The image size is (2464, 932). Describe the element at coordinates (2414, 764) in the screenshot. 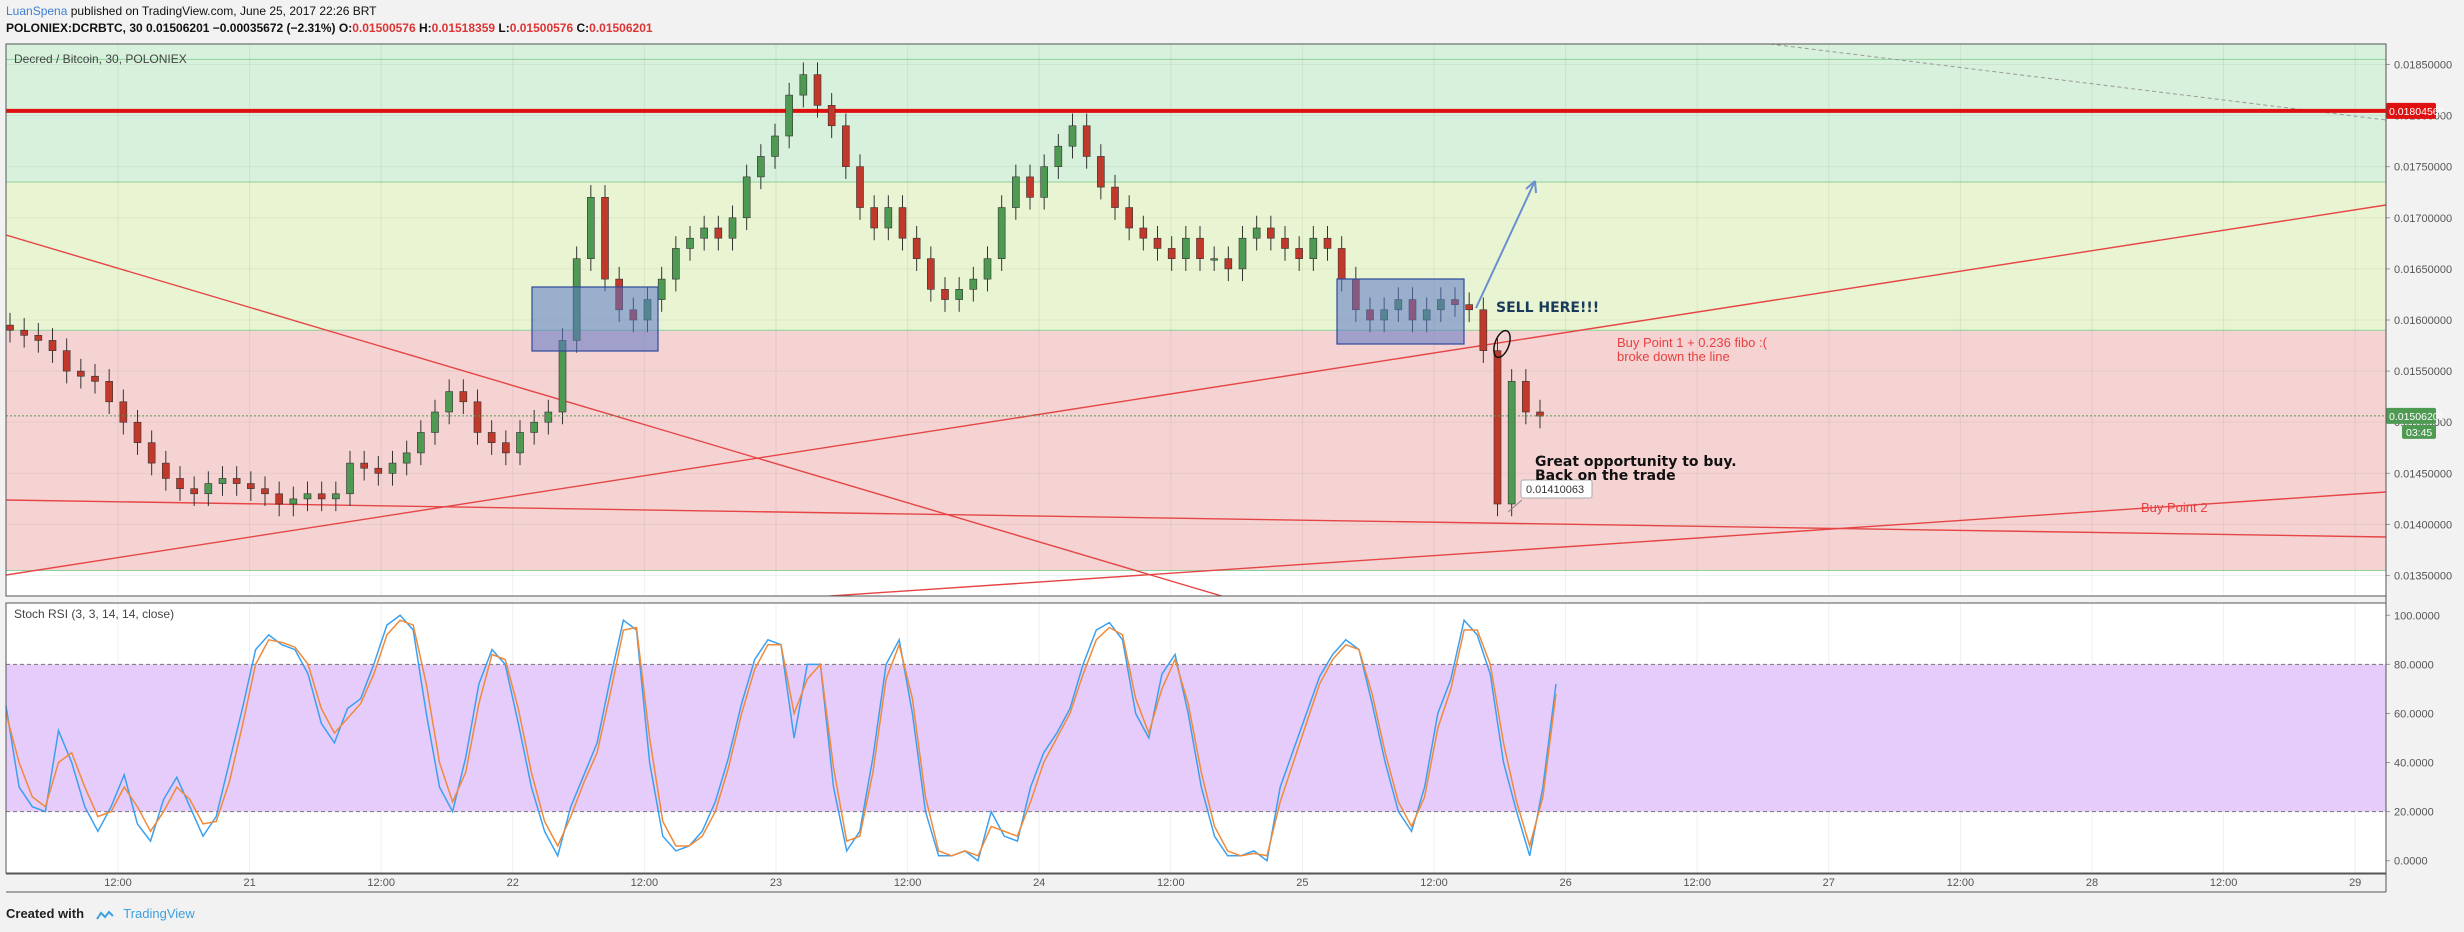

I see `rsi-y-tick-label: 40.0000` at that location.